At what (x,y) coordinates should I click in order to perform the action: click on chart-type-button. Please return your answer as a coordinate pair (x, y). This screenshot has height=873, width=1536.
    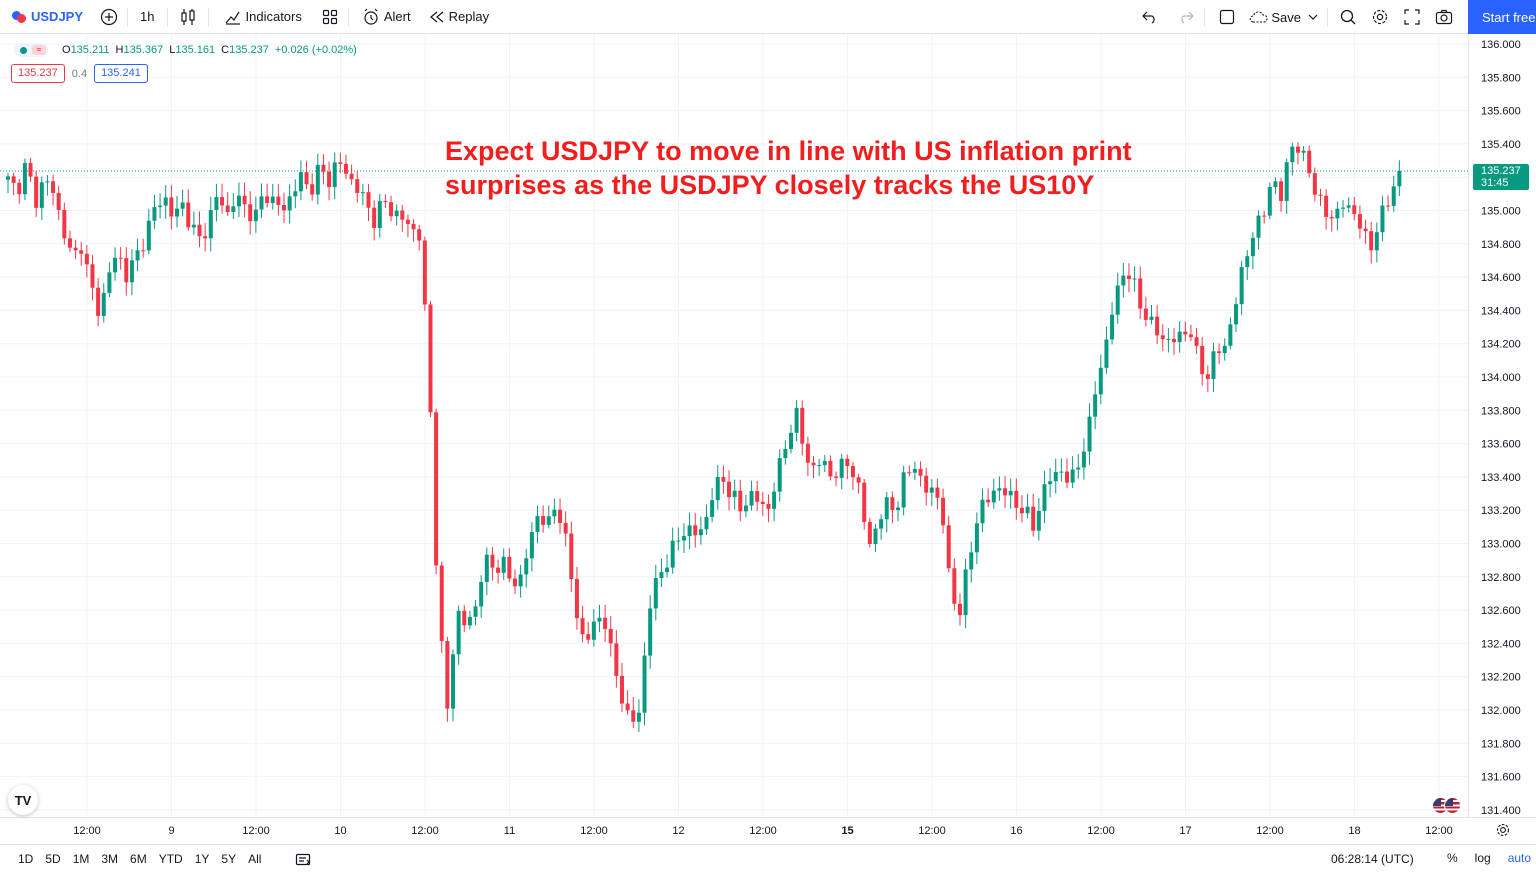
    Looking at the image, I should click on (188, 17).